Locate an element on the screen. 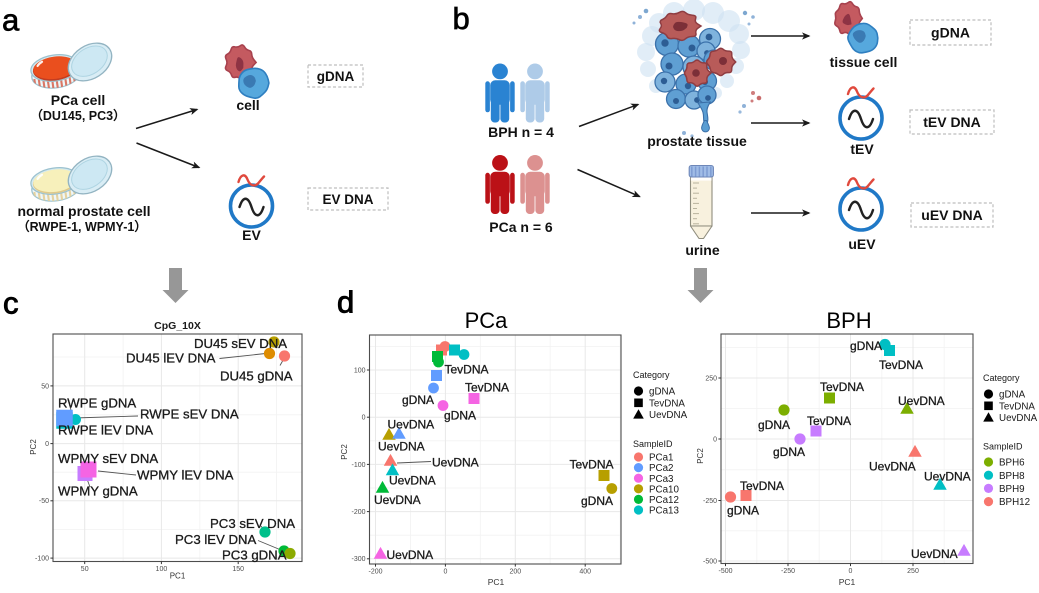 This screenshot has height=593, width=1039. svg-text: PCa is located at coordinates (487, 320).